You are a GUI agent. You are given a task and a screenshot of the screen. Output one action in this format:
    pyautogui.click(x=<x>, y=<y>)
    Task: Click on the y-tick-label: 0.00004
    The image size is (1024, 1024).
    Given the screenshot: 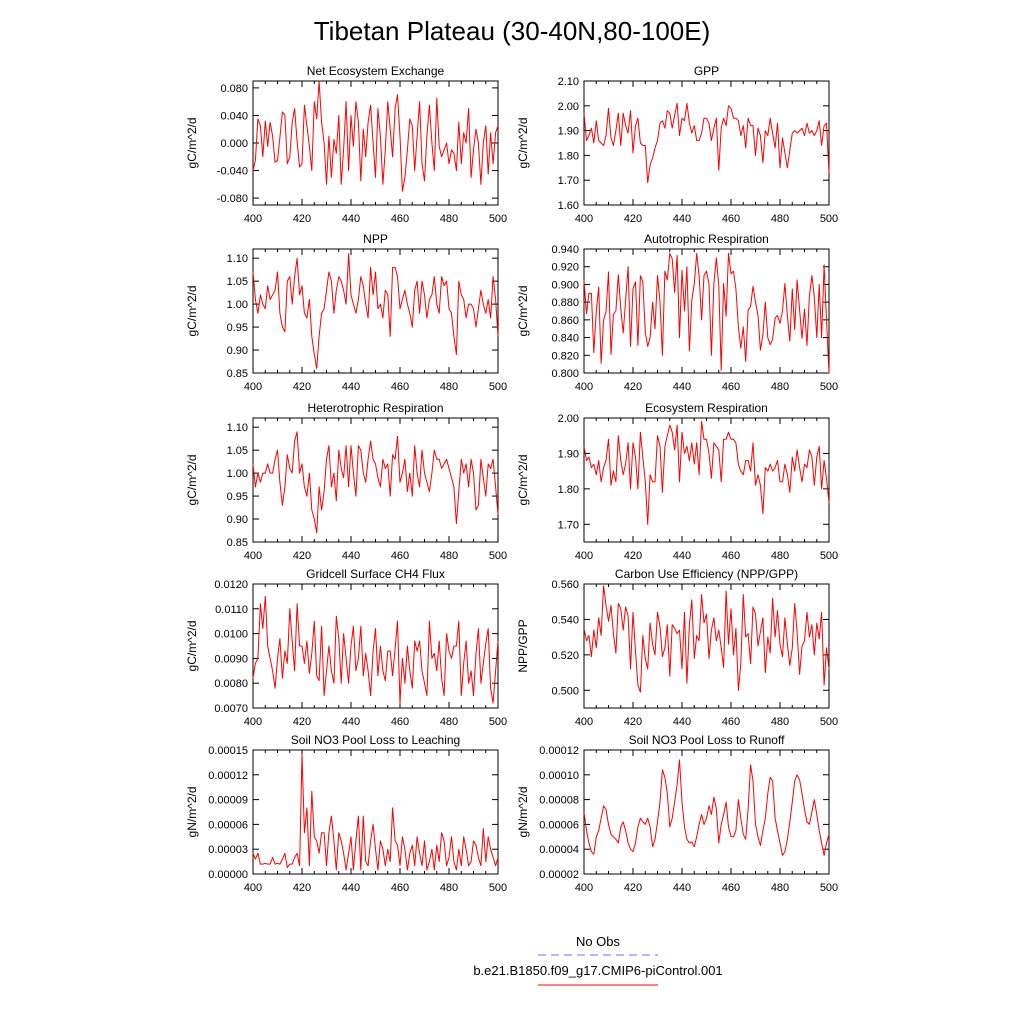 What is the action you would take?
    pyautogui.click(x=559, y=850)
    